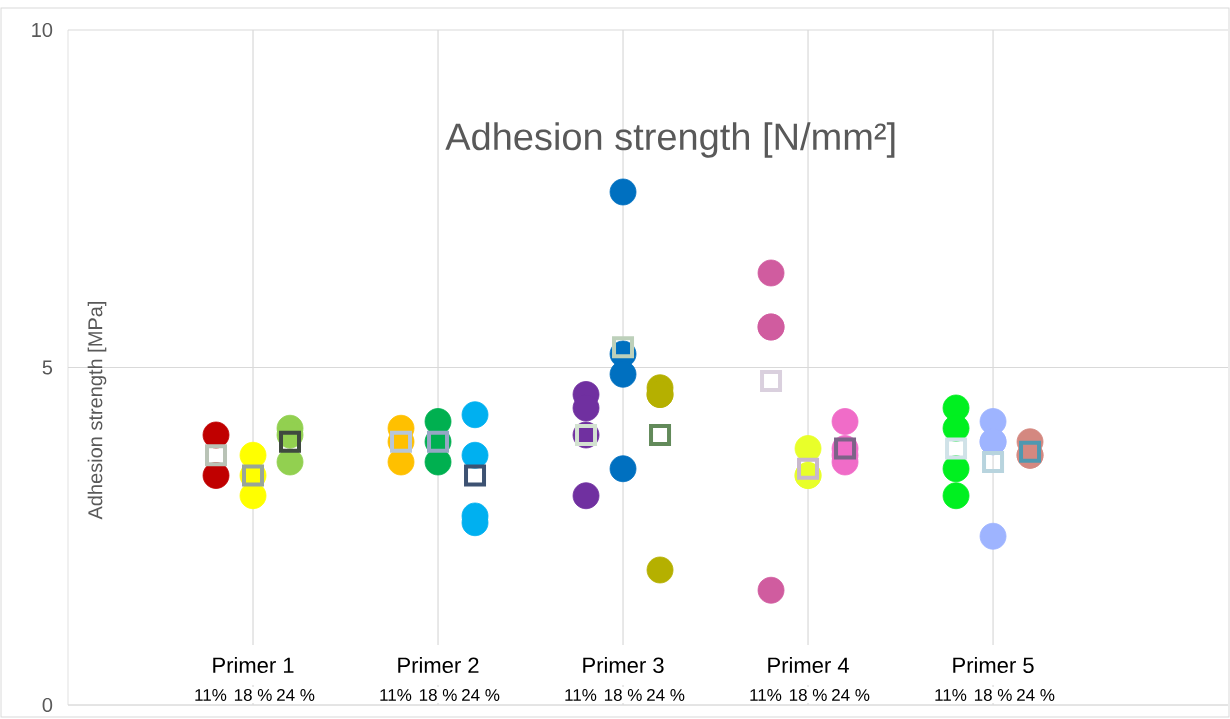 The width and height of the screenshot is (1230, 719). What do you see at coordinates (623, 665) in the screenshot?
I see `x-tick-label: Primer 3` at bounding box center [623, 665].